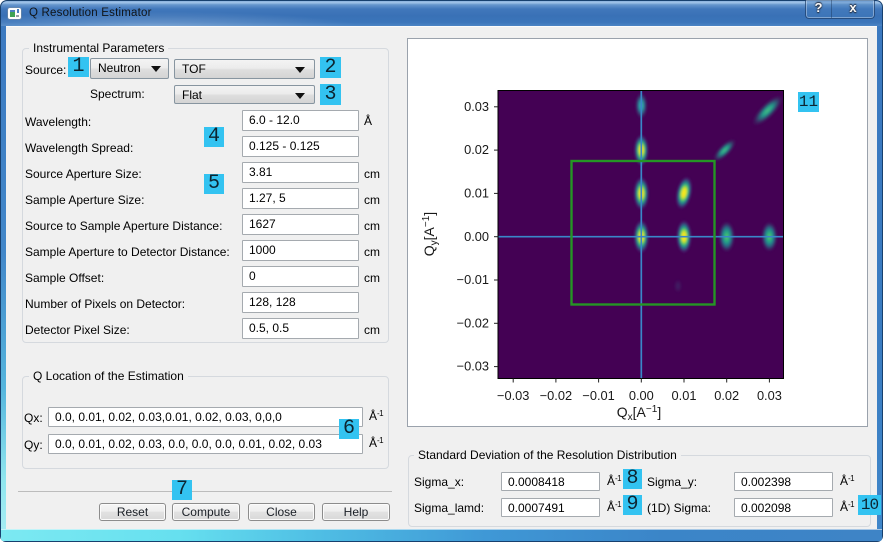  Describe the element at coordinates (430, 234) in the screenshot. I see `svg-text: Qy[A−1]` at that location.